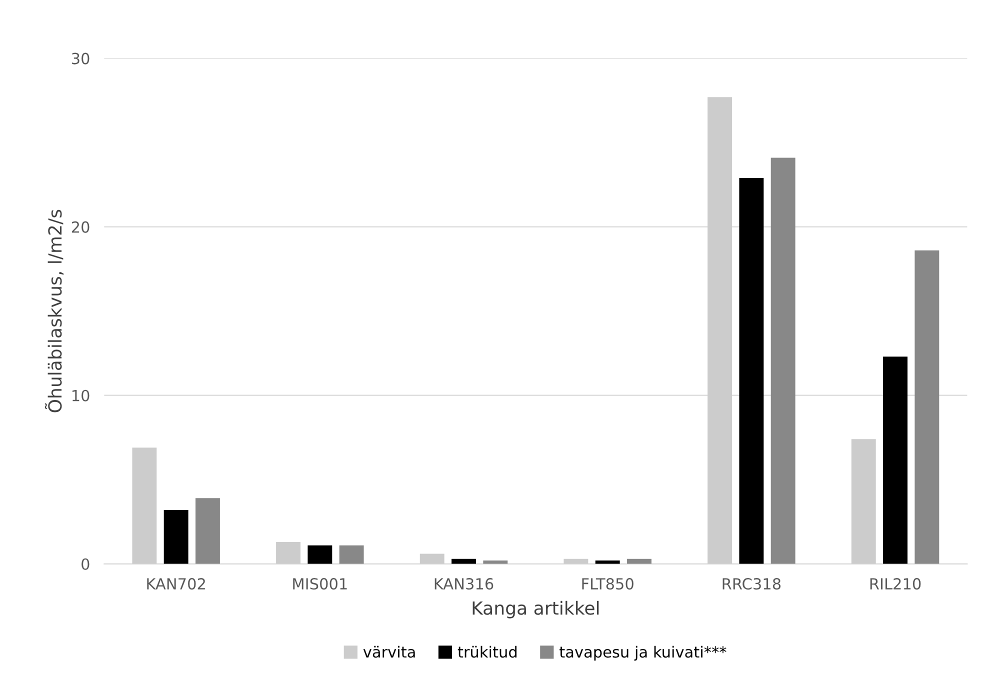 The image size is (992, 686). I want to click on legend-label: värvita, so click(389, 652).